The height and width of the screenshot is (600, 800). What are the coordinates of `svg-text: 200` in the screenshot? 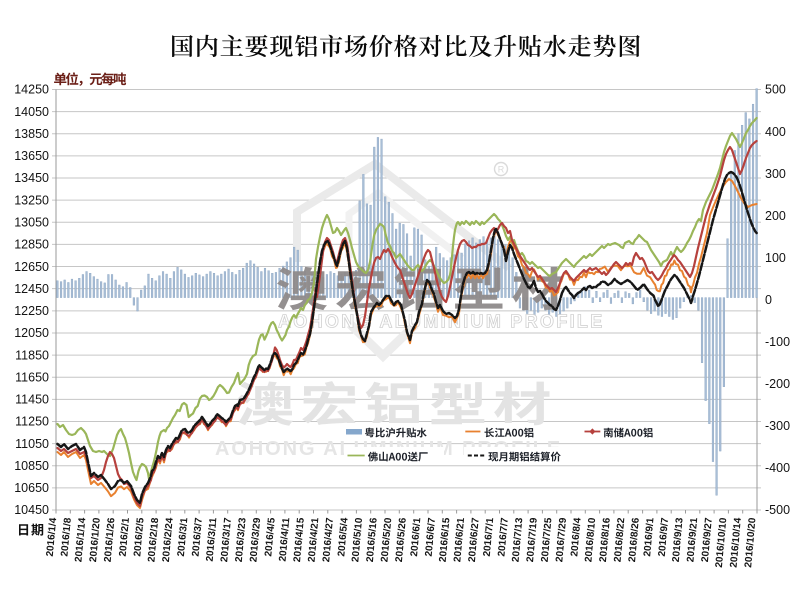 It's located at (775, 216).